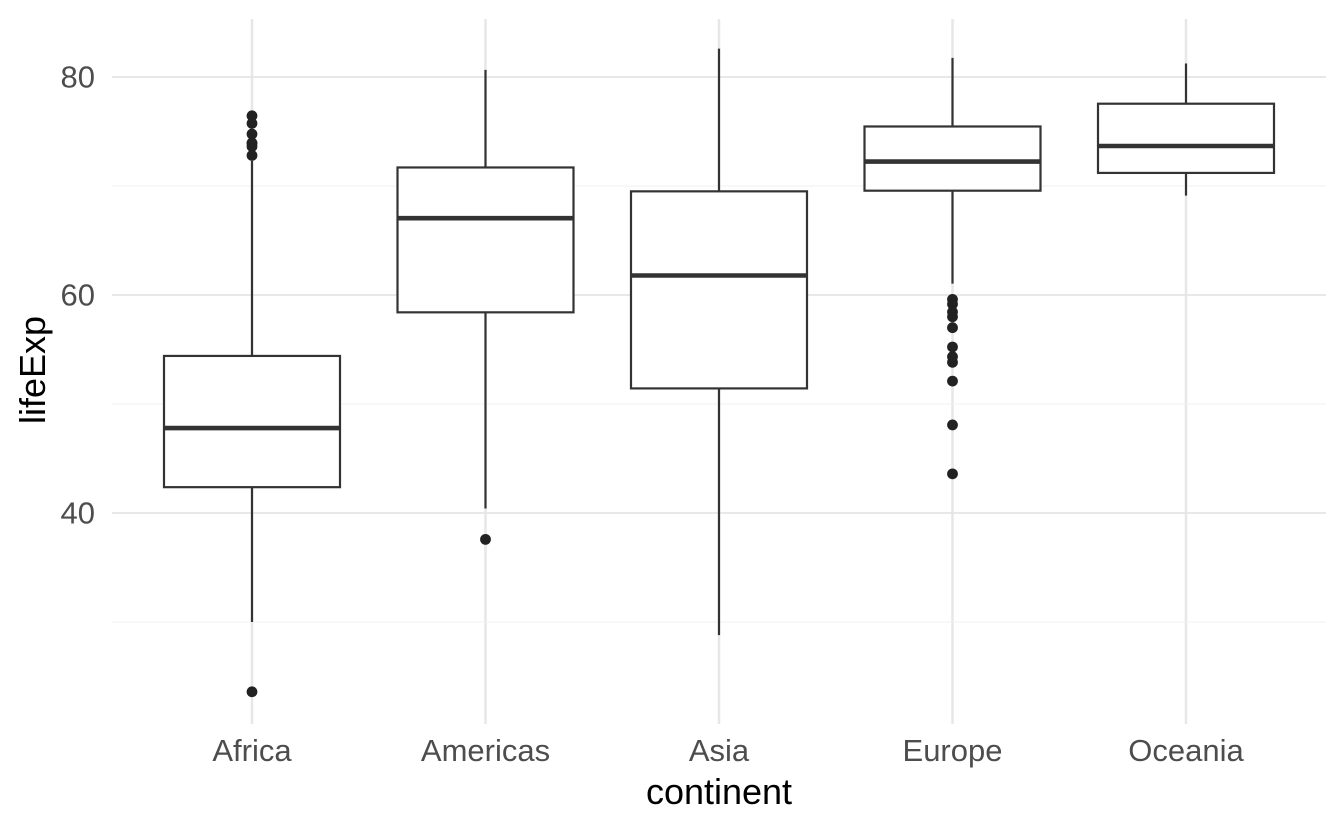 Image resolution: width=1344 pixels, height=830 pixels. I want to click on y-axis-title: lifeExp, so click(32, 370).